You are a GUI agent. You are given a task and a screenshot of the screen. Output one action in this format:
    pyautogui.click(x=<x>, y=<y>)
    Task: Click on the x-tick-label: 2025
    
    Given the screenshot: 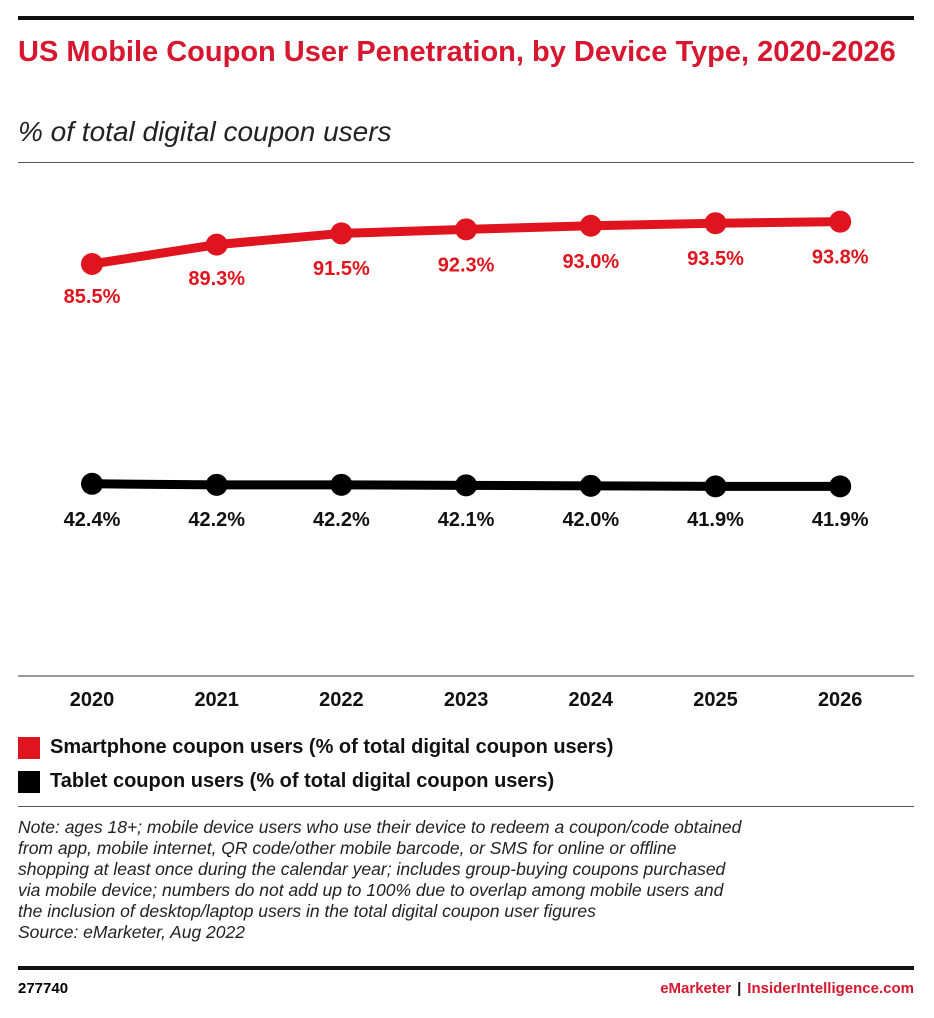 What is the action you would take?
    pyautogui.click(x=715, y=700)
    